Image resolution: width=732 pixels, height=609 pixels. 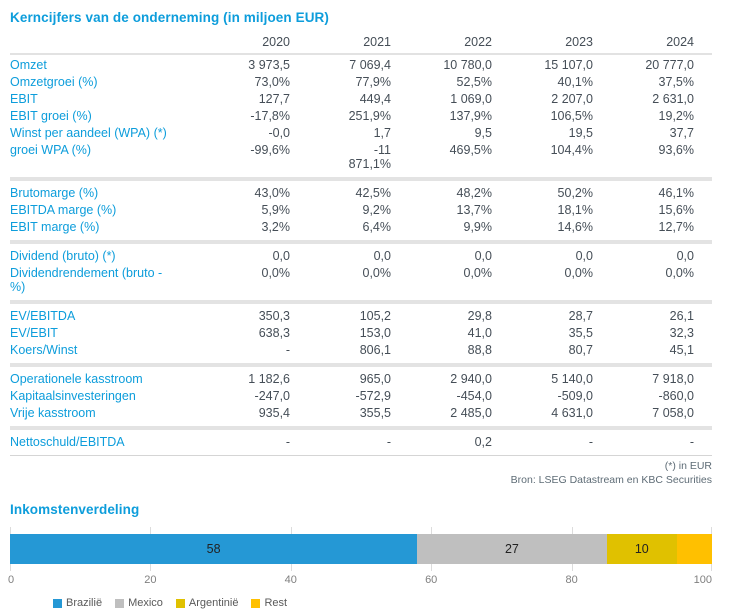 I want to click on cell-value: 1 069,0, so click(x=471, y=99).